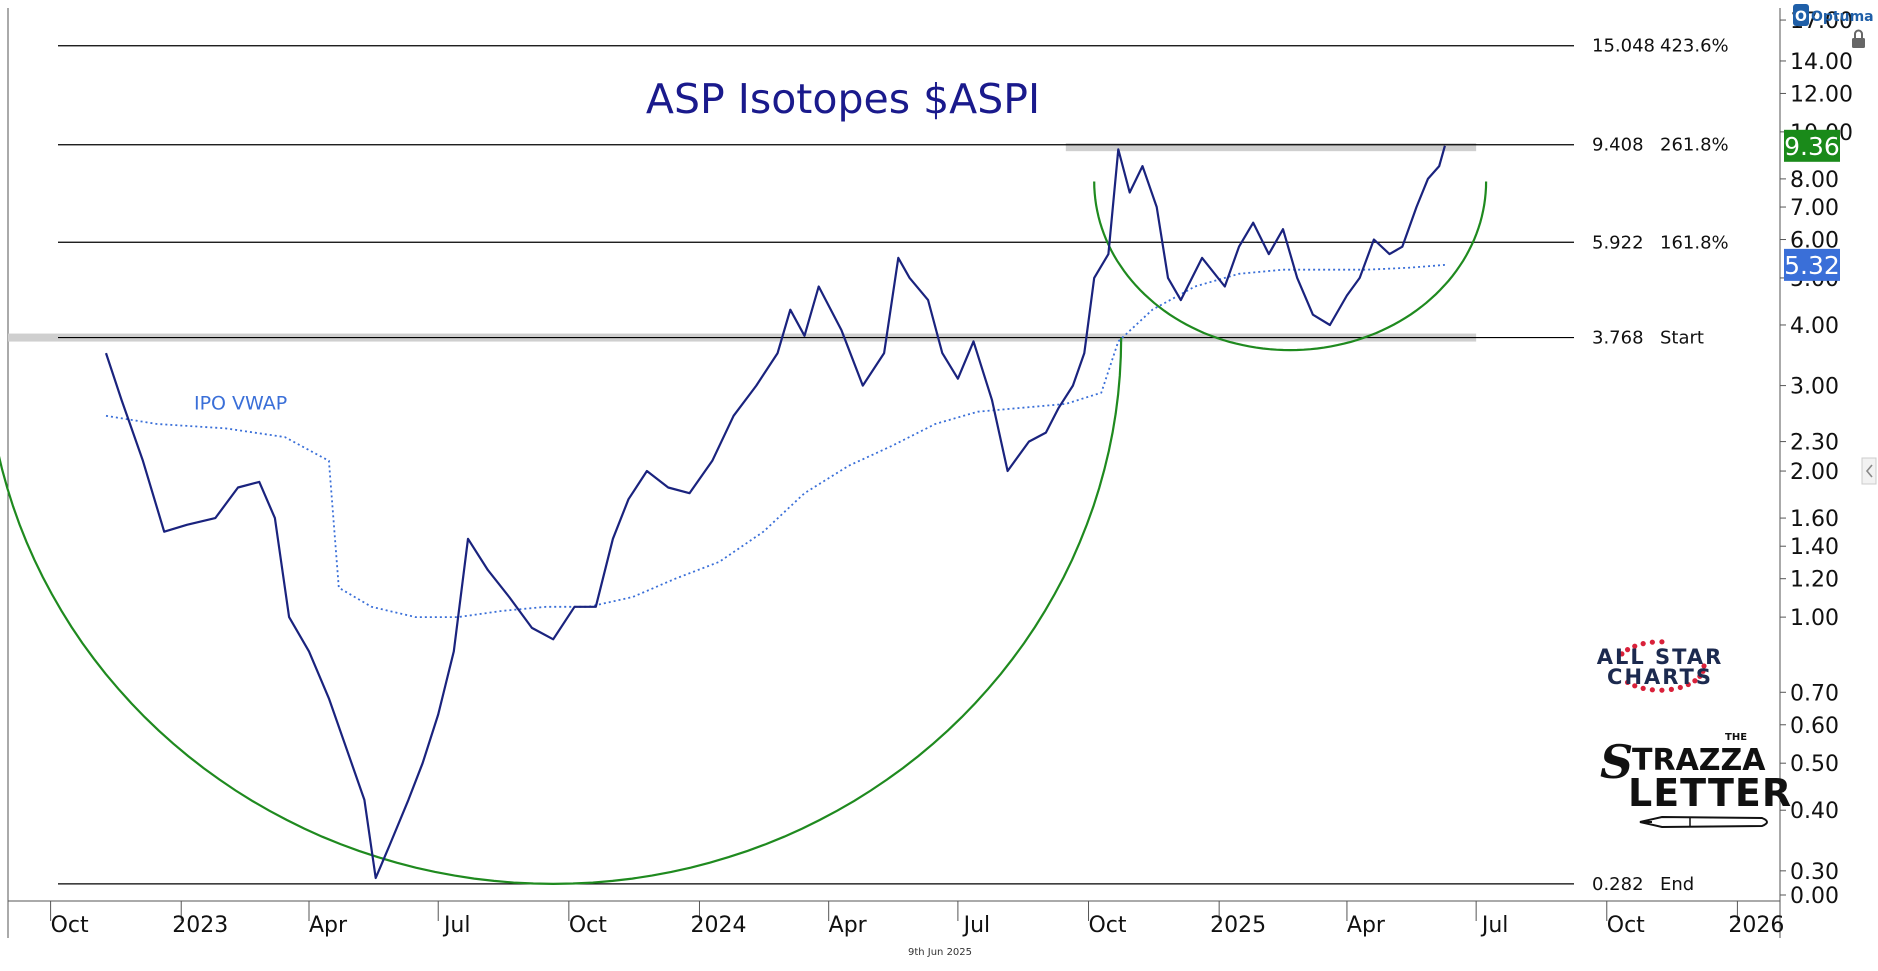 The height and width of the screenshot is (971, 1878). I want to click on all-star-charts-logo: ALL STAR CHARTS, so click(1660, 666).